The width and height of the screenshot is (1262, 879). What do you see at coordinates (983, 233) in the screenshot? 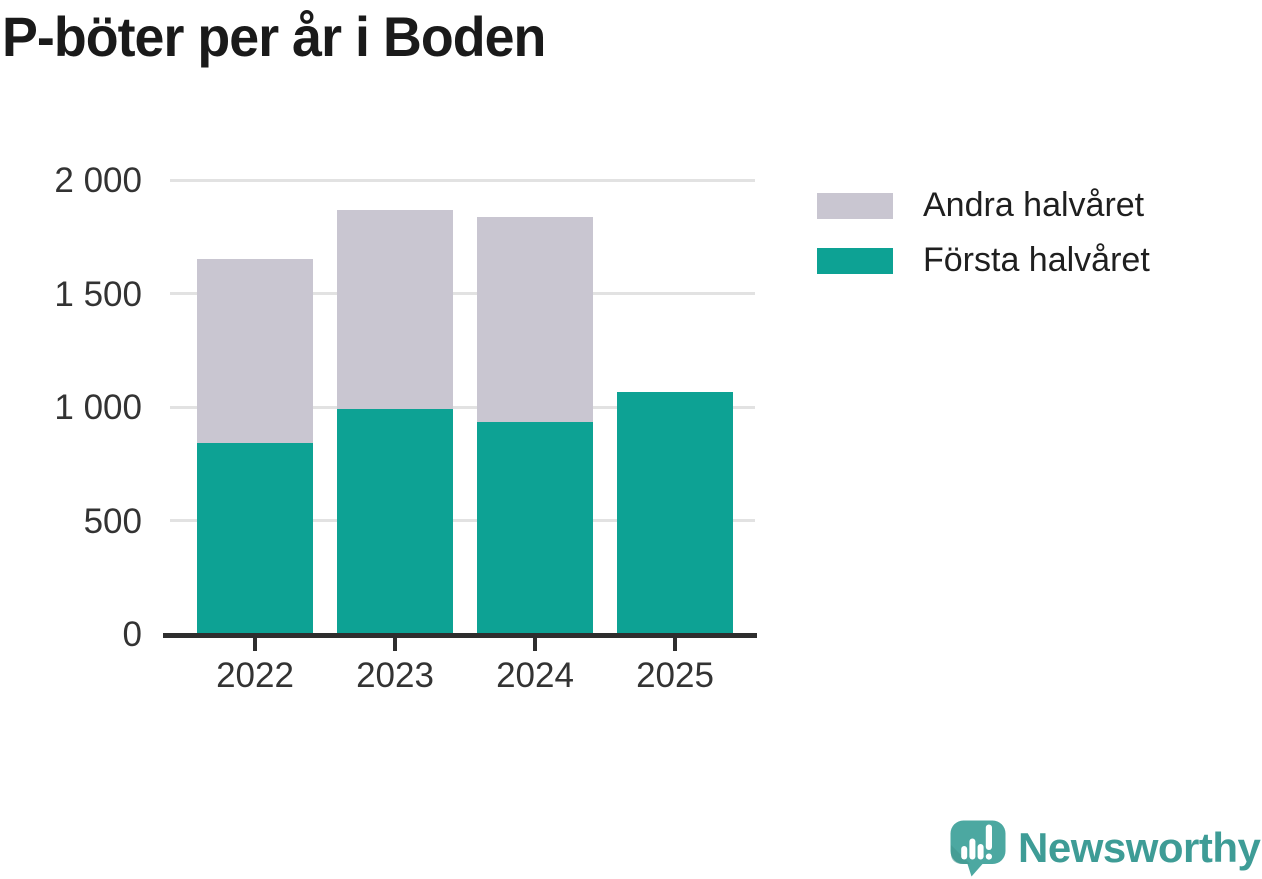
I see `legend: Andra halvåret Första halvåret` at bounding box center [983, 233].